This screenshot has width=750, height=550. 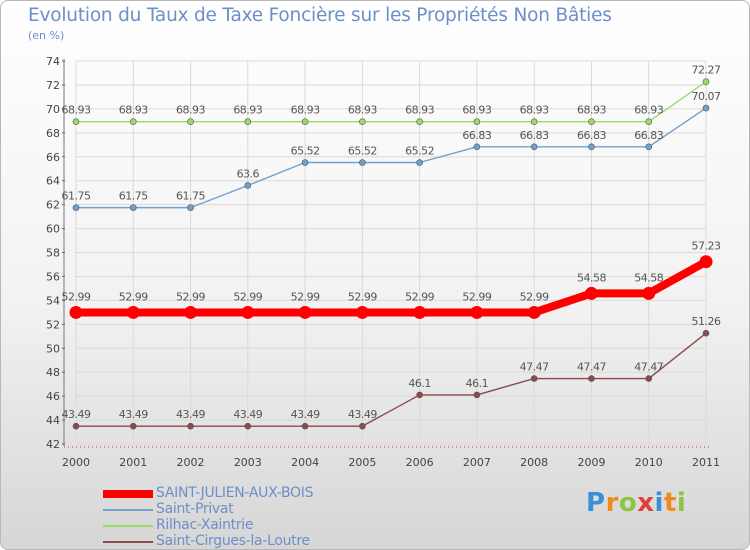 What do you see at coordinates (53, 348) in the screenshot?
I see `y-tick-label: 50` at bounding box center [53, 348].